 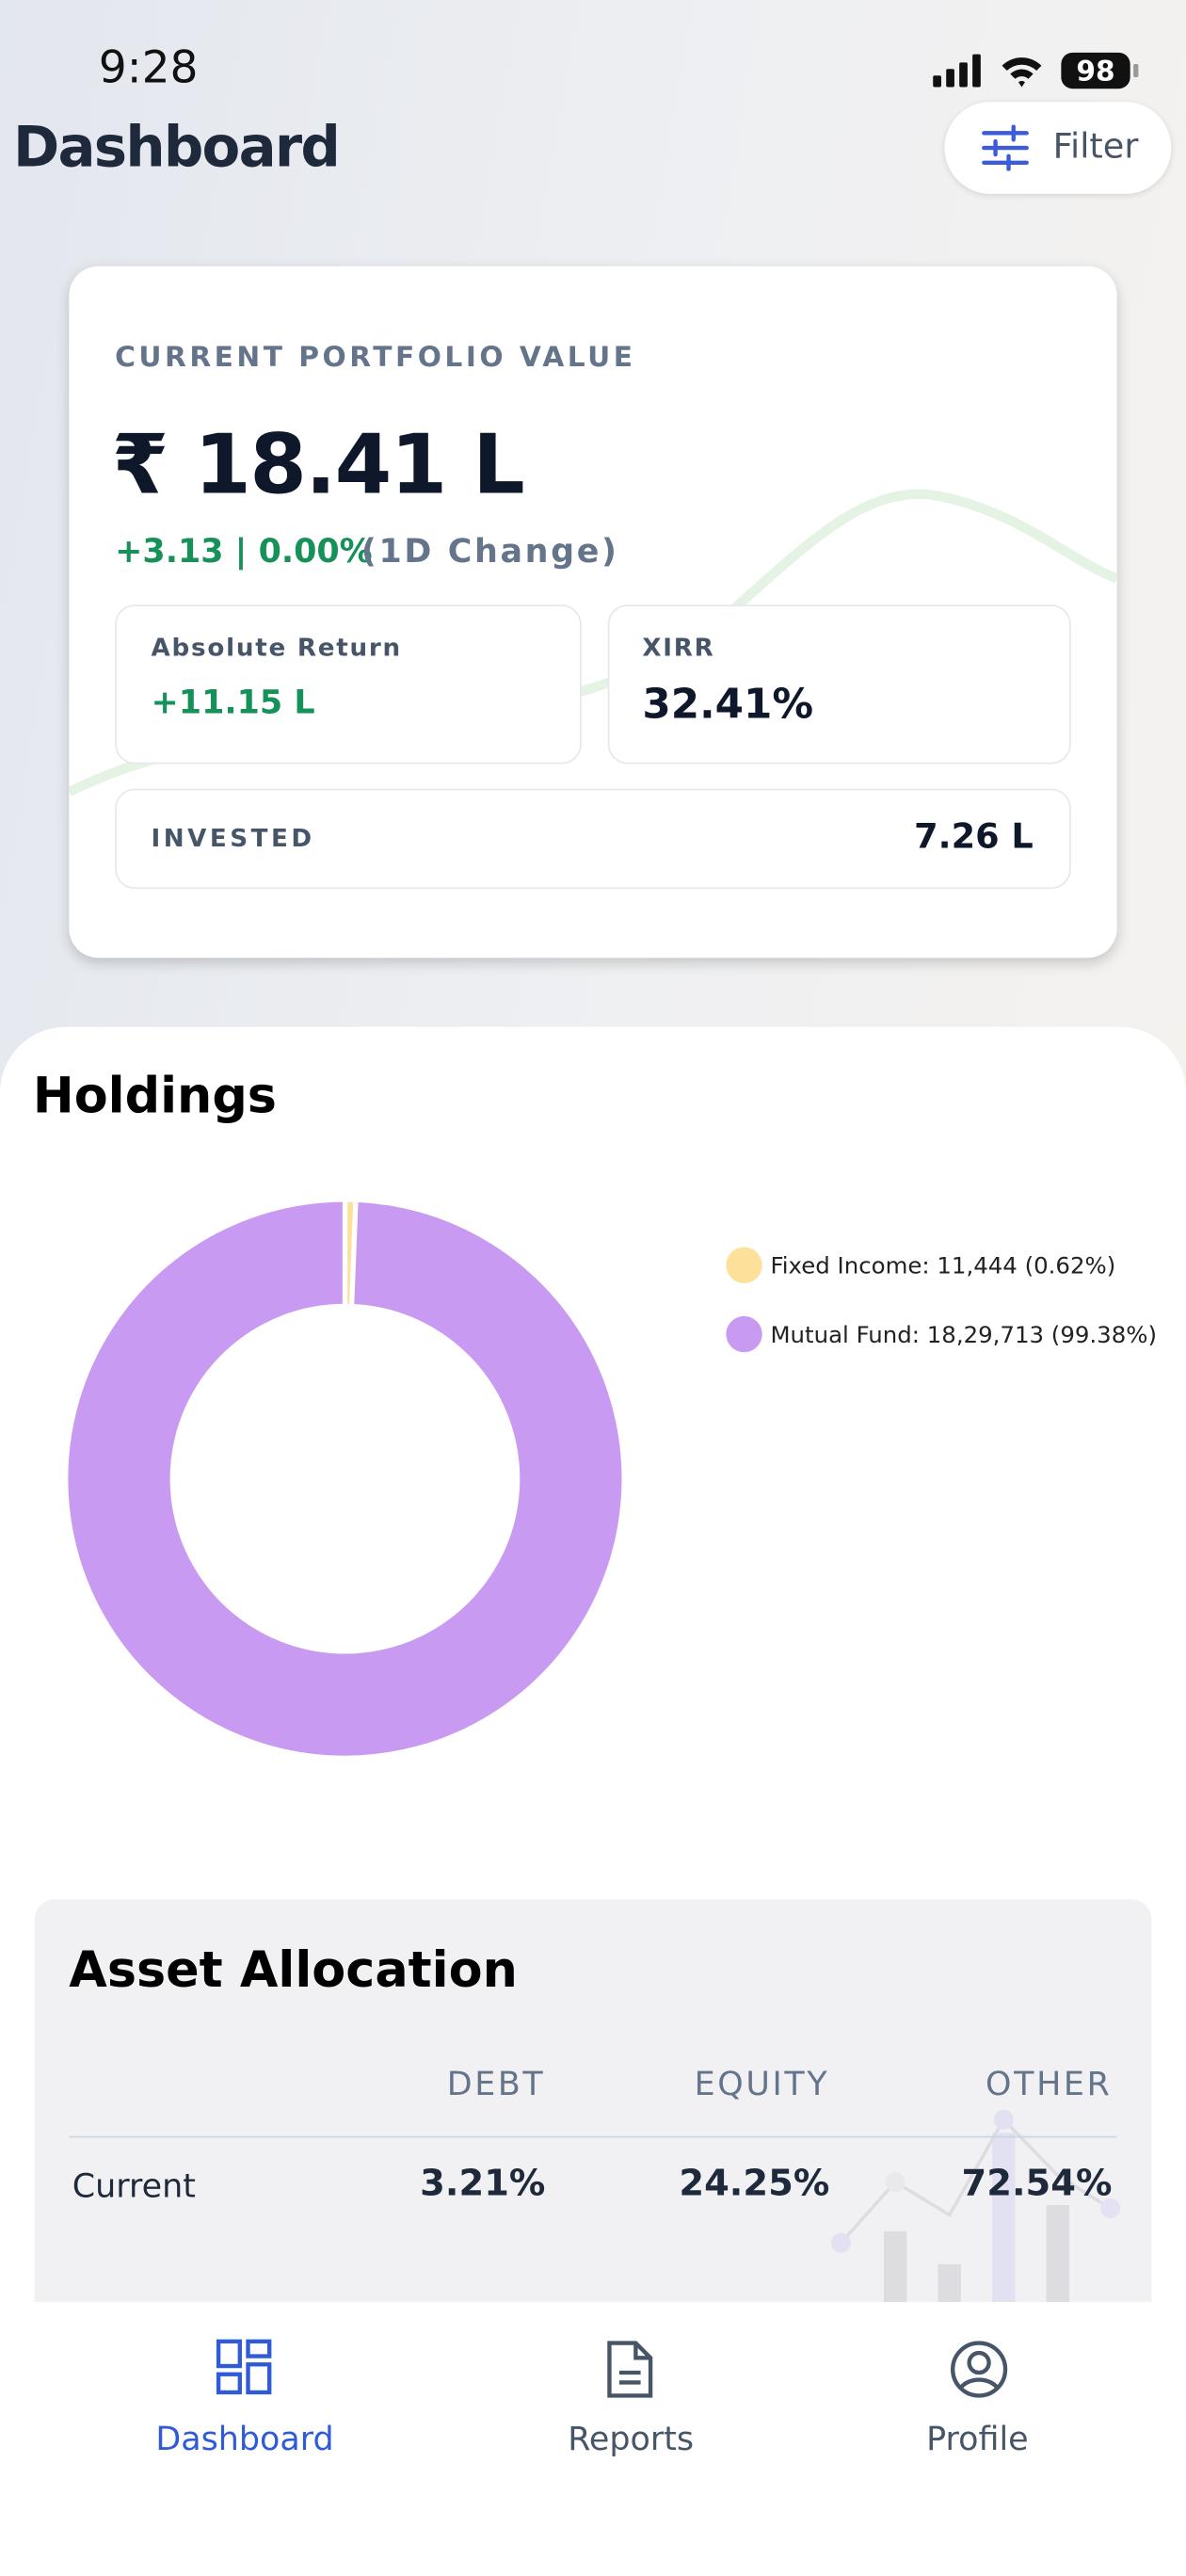 I want to click on portfolio-value: ₹ 18.41 L, so click(x=318, y=465).